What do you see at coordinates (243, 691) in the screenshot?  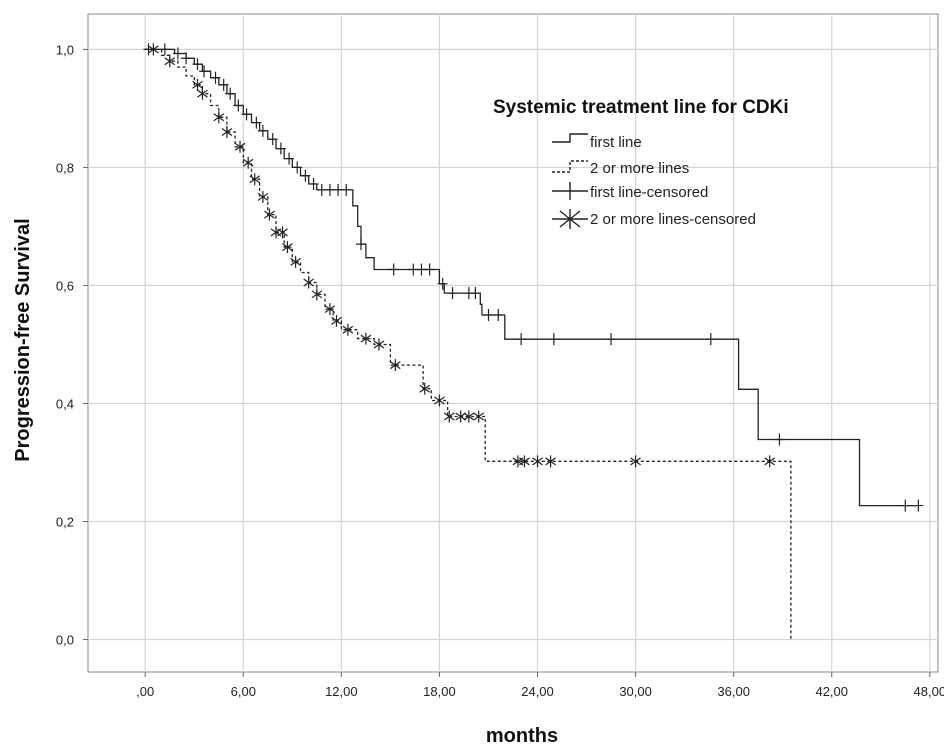 I see `x-tick-label: 6,00` at bounding box center [243, 691].